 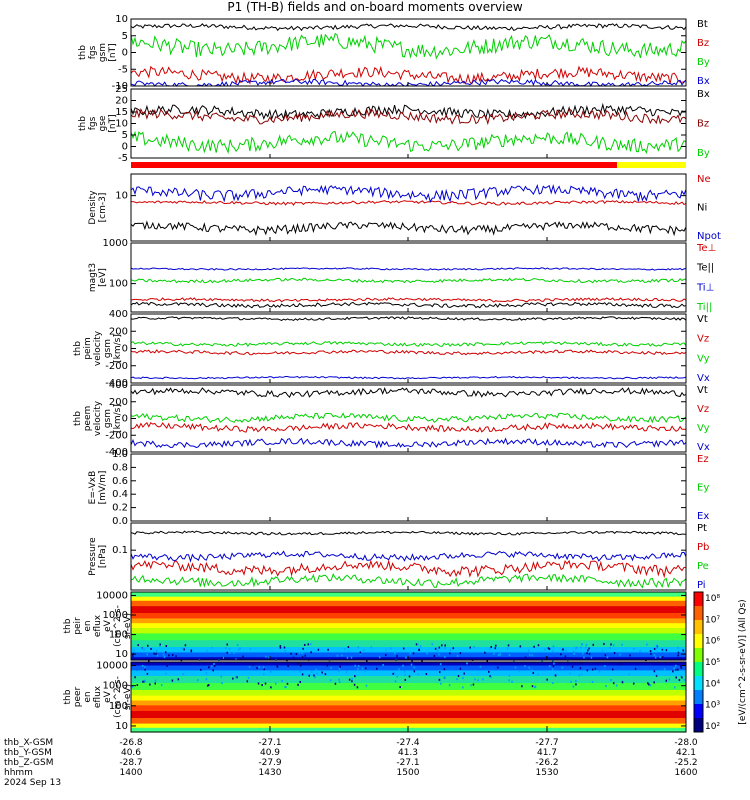 I want to click on y-tick-label: -200, so click(x=116, y=366).